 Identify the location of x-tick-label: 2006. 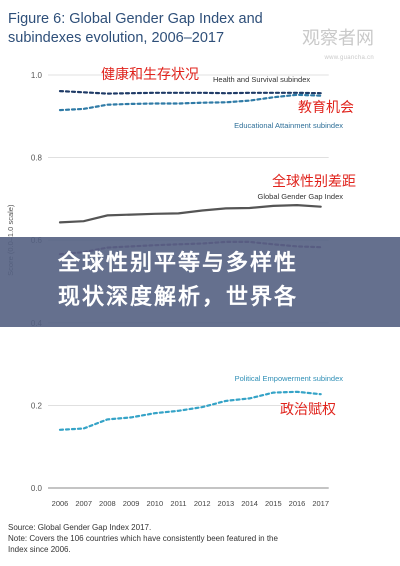
(60, 503).